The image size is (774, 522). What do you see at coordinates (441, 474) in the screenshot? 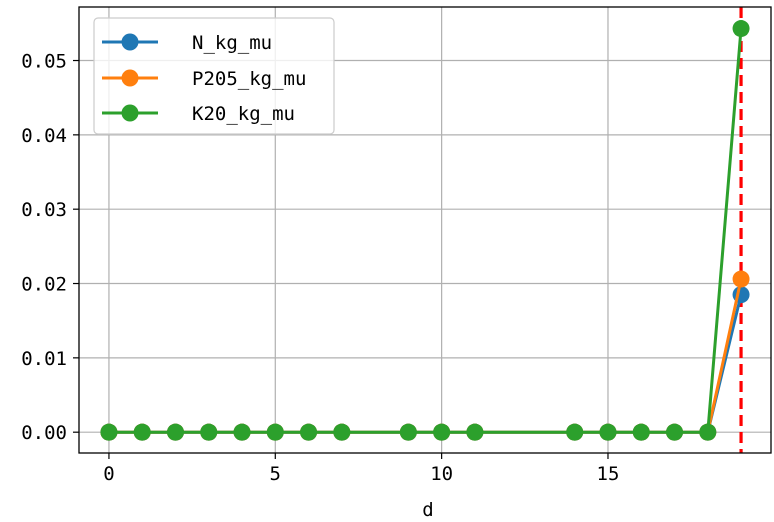
I see `x-tick-label: 10` at bounding box center [441, 474].